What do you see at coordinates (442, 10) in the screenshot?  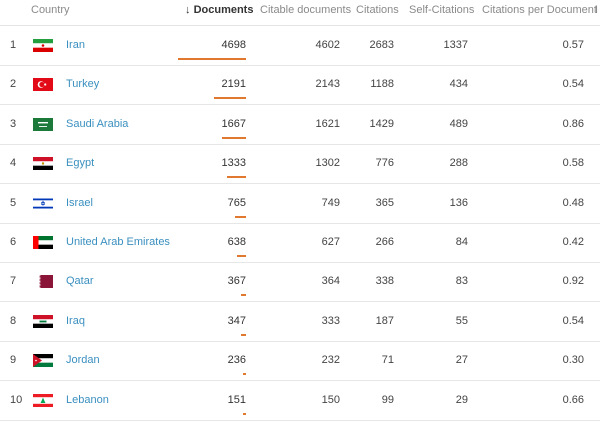 I see `header-self-citations: Self-Citations` at bounding box center [442, 10].